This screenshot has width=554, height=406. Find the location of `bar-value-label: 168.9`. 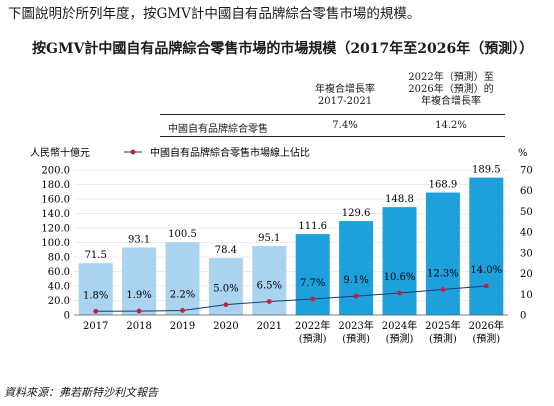

bar-value-label: 168.9 is located at coordinates (443, 185).